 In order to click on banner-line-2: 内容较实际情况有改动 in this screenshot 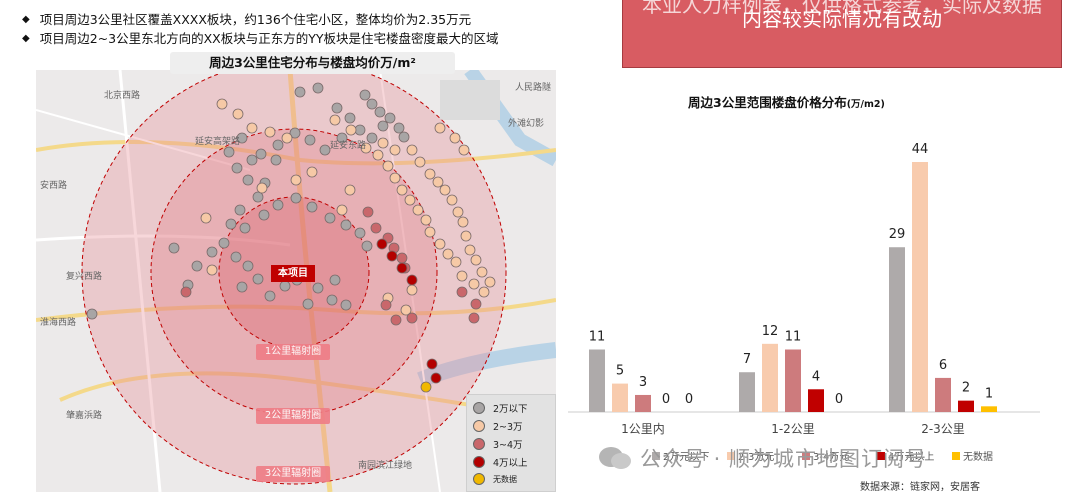, I will do `click(842, 19)`.